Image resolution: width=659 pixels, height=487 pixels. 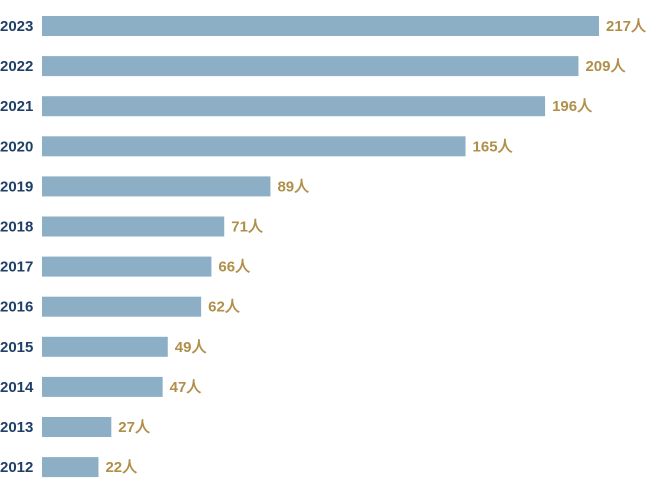 I want to click on year-label-2012: 2012, so click(x=16, y=467).